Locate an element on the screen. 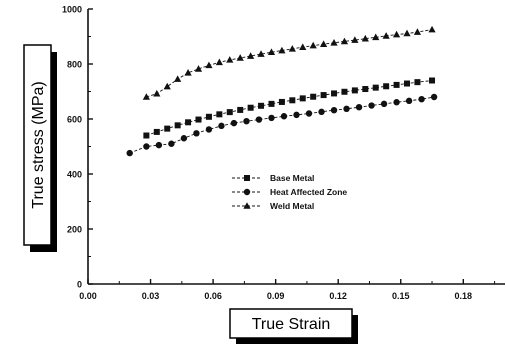 Image resolution: width=506 pixels, height=351 pixels. series-heat-affected-zone is located at coordinates (282, 125).